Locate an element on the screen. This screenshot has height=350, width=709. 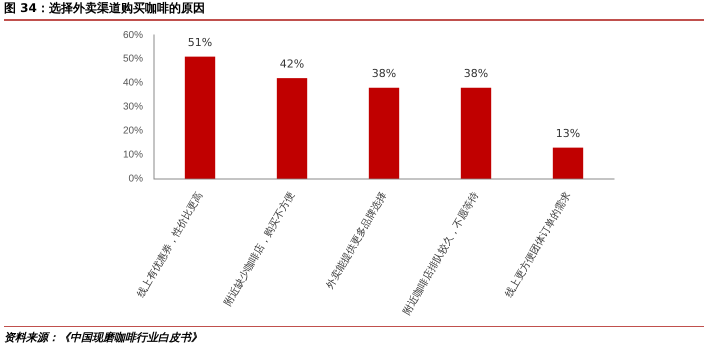
y-tick-label: 0% is located at coordinates (136, 179).